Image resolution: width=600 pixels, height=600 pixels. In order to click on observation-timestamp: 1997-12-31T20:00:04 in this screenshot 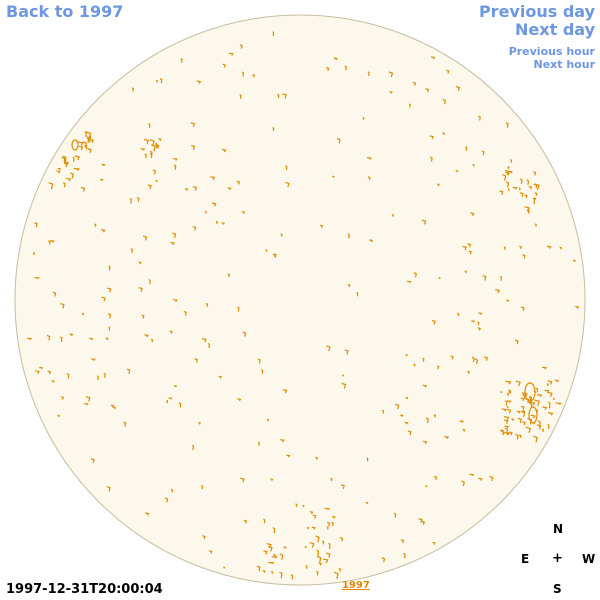, I will do `click(84, 589)`.